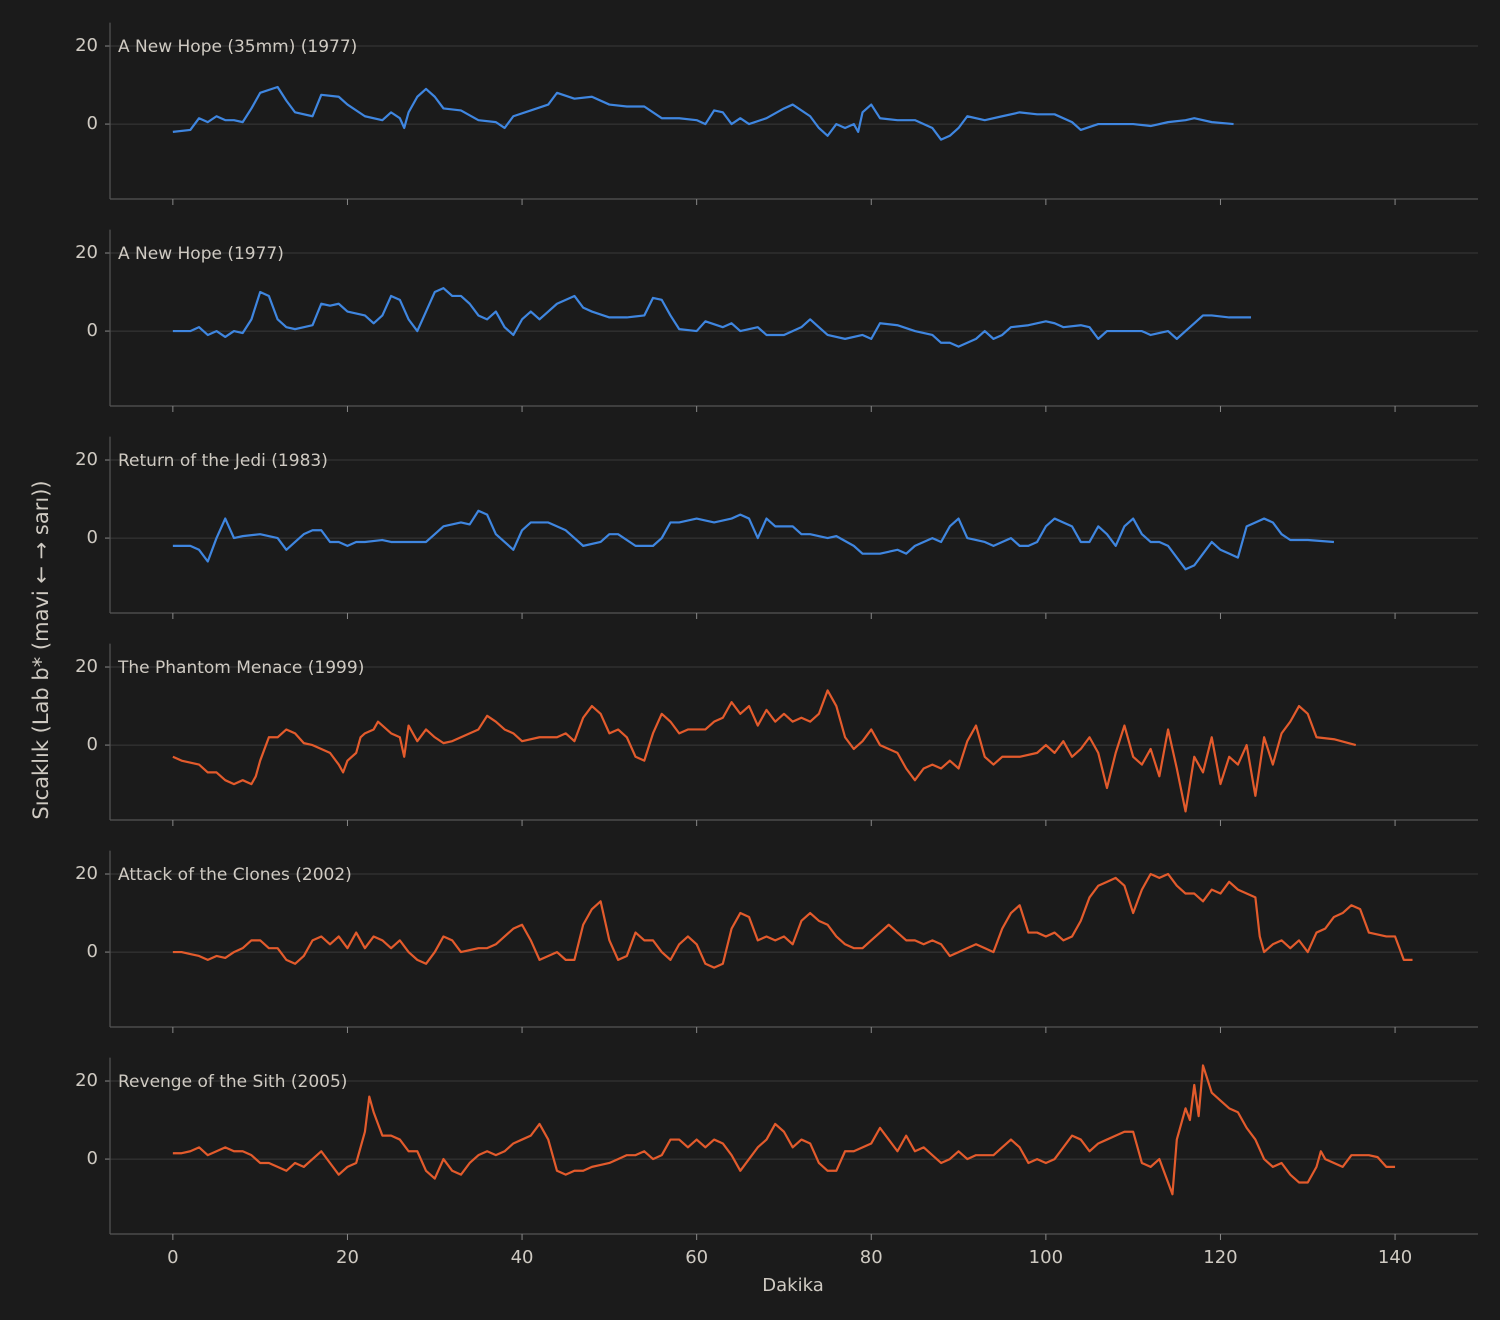  I want to click on x-axis-label: Dakika, so click(792, 1285).